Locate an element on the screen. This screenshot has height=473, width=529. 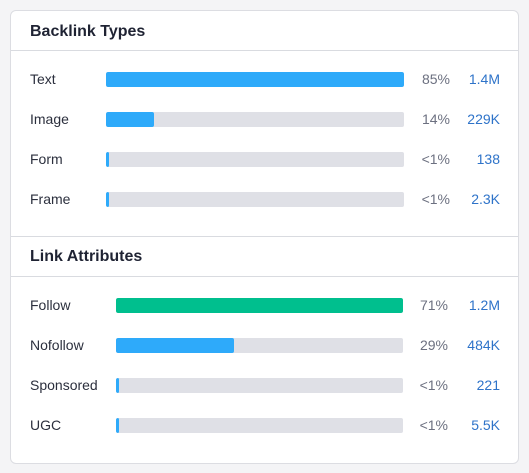
backlink-types-title: Backlink Types is located at coordinates (88, 31).